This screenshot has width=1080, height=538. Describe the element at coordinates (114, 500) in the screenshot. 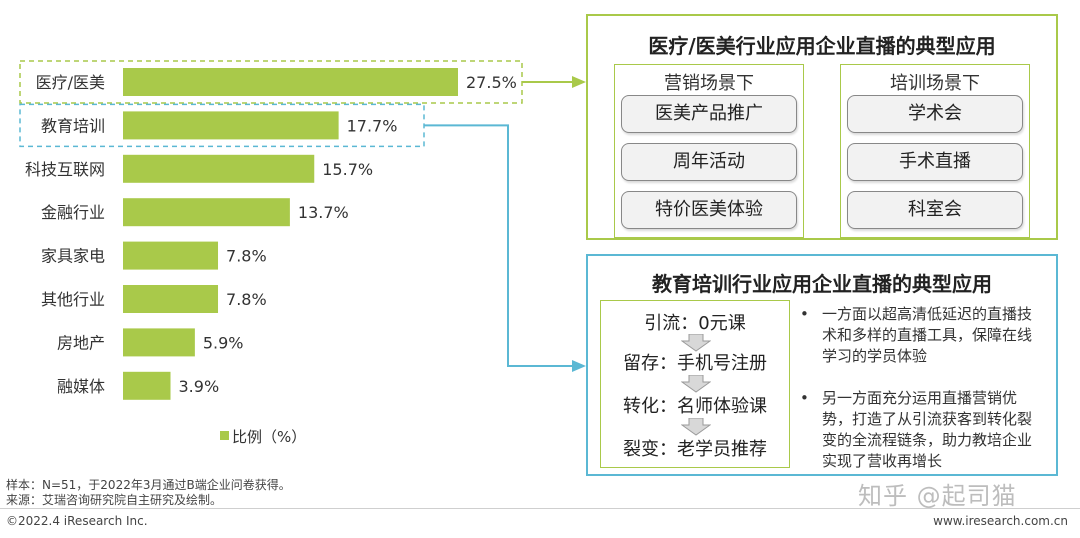

I see `source-note: 来源：艾瑞咨询研究院自主研究及绘制。` at that location.